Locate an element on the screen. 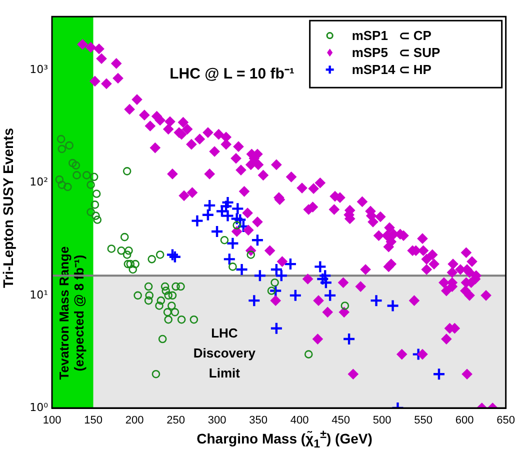 Image resolution: width=527 pixels, height=450 pixels. legend-label: mSP1 ⊂ CP is located at coordinates (392, 36).